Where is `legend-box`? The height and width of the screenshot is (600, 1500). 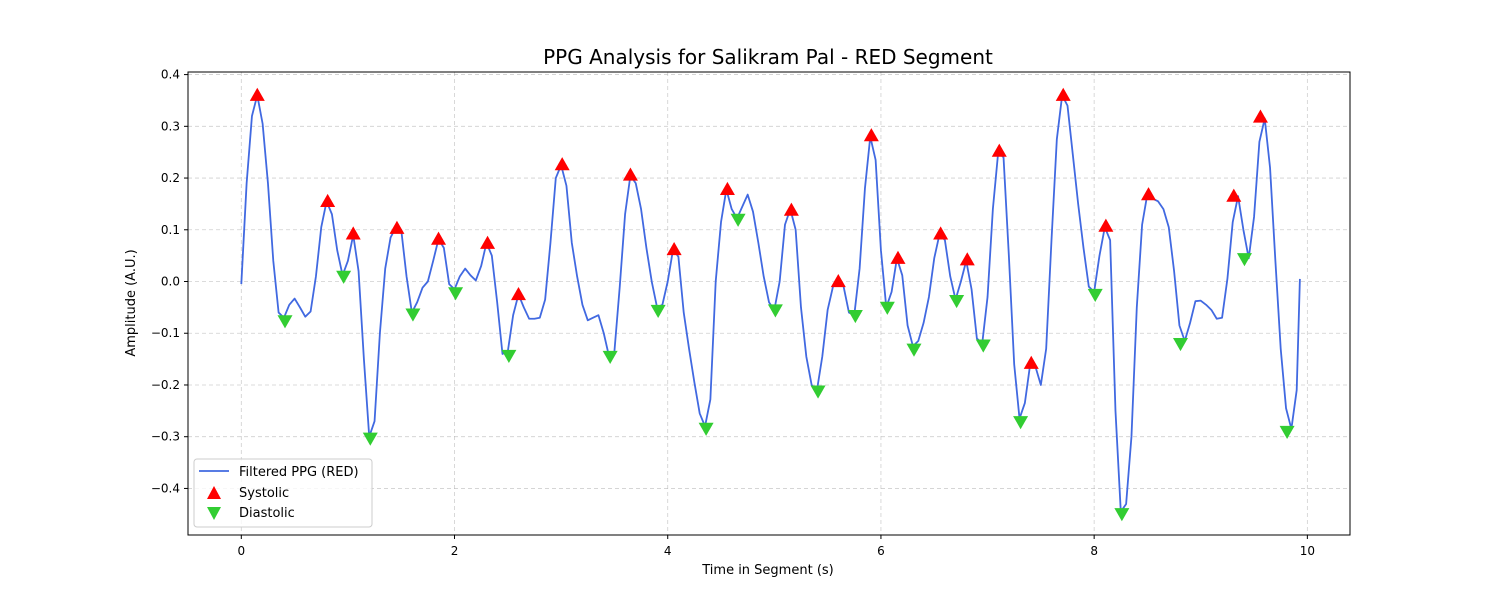
legend-box is located at coordinates (283, 493).